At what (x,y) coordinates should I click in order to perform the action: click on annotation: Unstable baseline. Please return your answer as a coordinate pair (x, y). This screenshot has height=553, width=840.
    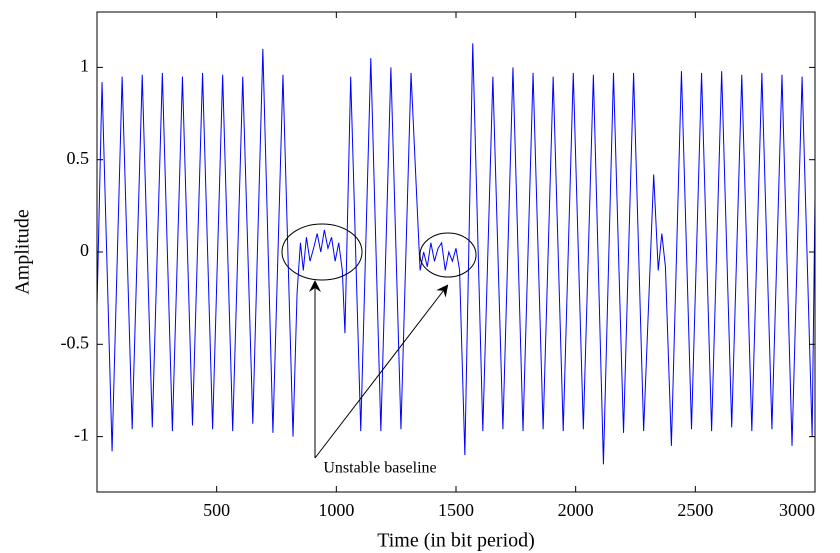
    Looking at the image, I should click on (379, 468).